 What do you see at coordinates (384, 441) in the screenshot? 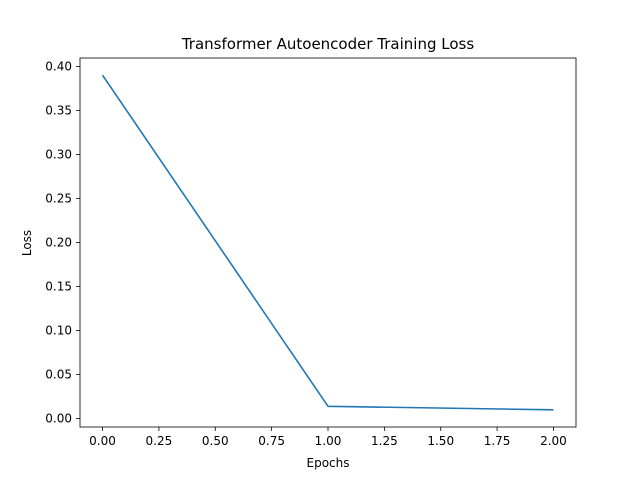
I see `x-tick-label: 1.25` at bounding box center [384, 441].